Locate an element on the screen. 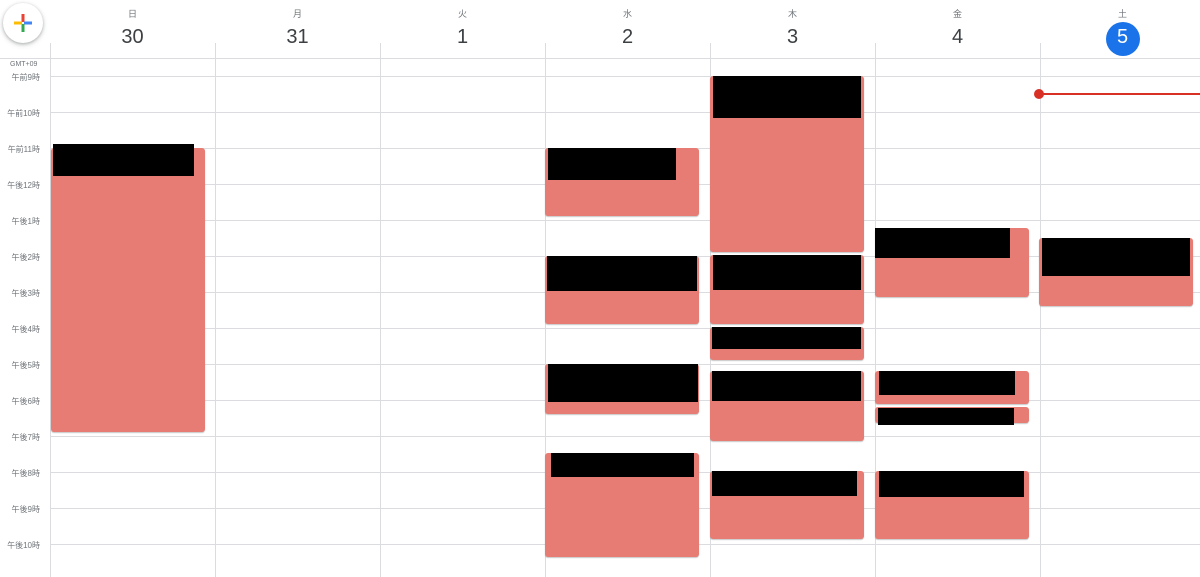 The height and width of the screenshot is (577, 1200). day-of-week: 水 is located at coordinates (627, 14).